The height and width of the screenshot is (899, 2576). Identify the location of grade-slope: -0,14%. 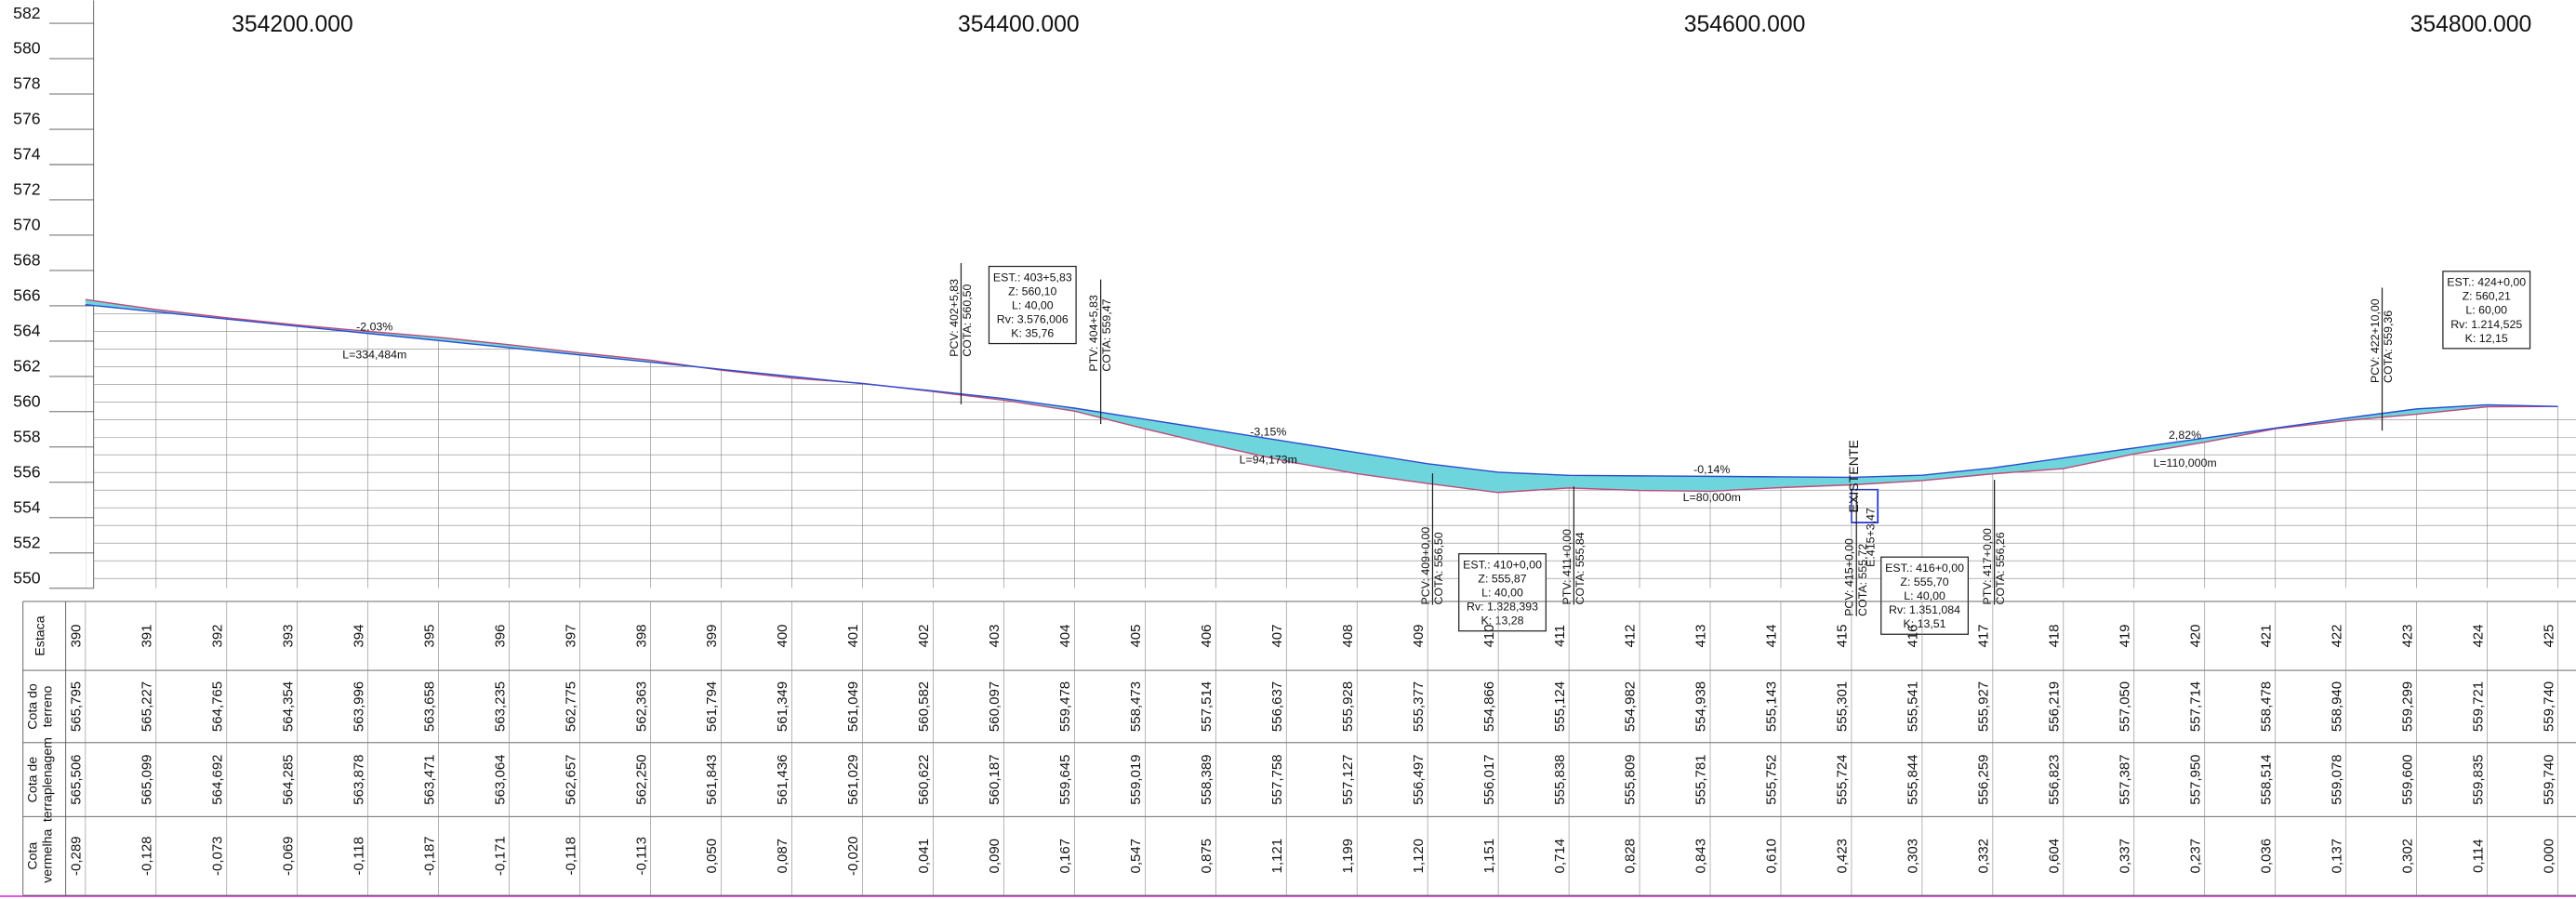
(1711, 469).